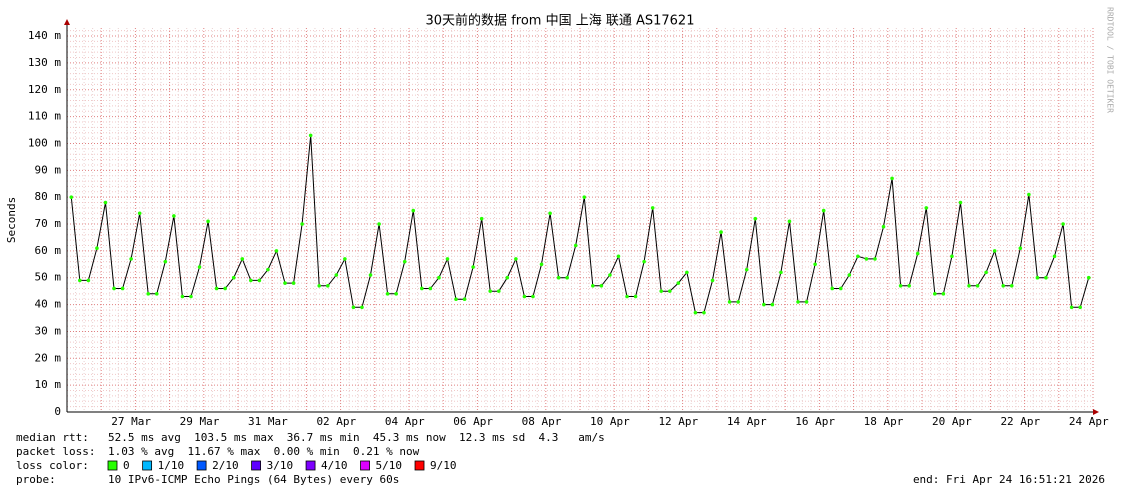 The height and width of the screenshot is (494, 1121). Describe the element at coordinates (884, 421) in the screenshot. I see `x-tick-label: 18 Apr` at that location.